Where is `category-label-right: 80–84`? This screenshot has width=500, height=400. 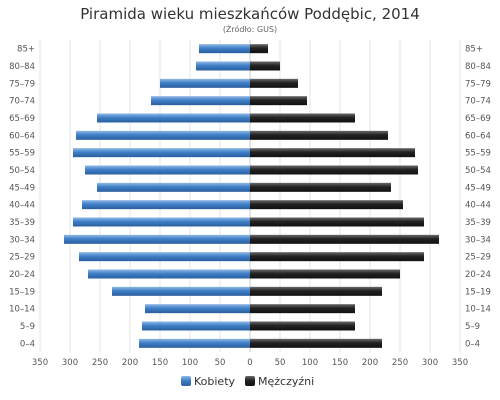 category-label-right: 80–84 is located at coordinates (478, 67).